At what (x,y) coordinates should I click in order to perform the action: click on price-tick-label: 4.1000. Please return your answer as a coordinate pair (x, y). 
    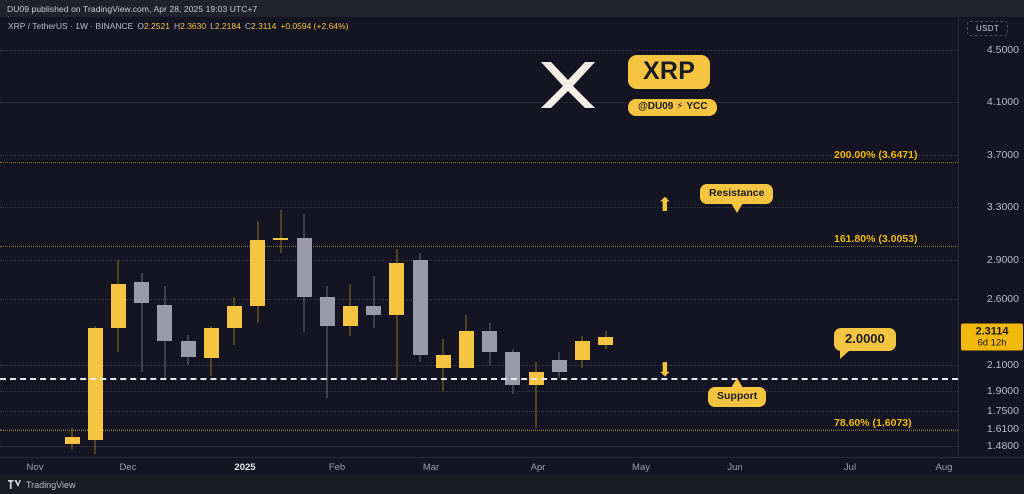
    Looking at the image, I should click on (1002, 102).